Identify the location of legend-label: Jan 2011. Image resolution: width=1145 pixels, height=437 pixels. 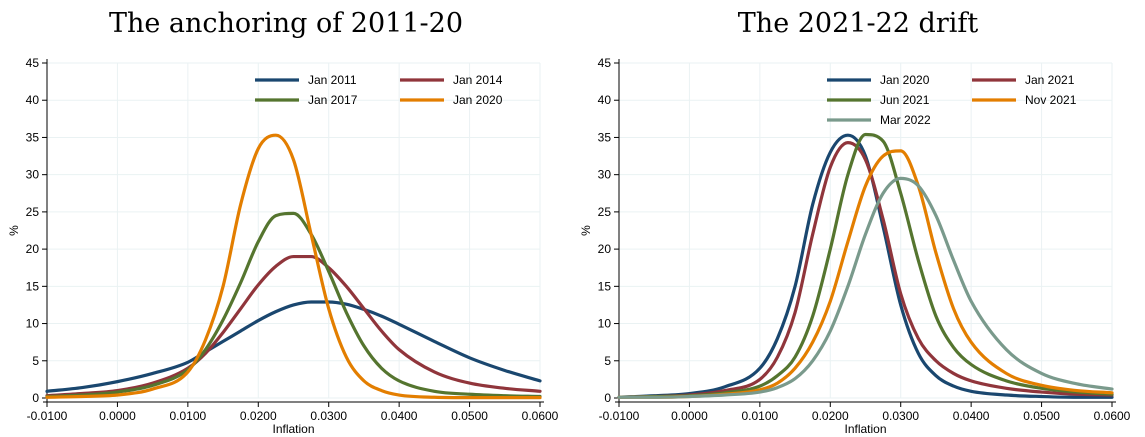
(332, 80).